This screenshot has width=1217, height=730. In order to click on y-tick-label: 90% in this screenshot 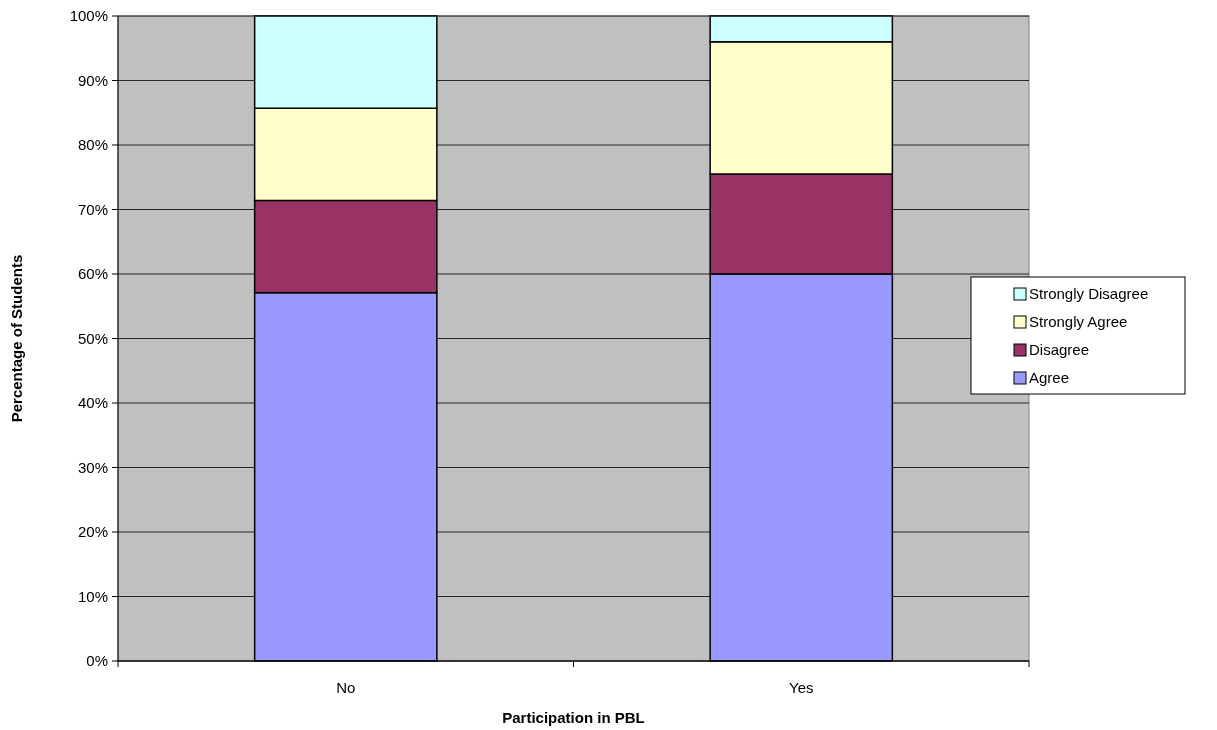, I will do `click(92, 80)`.